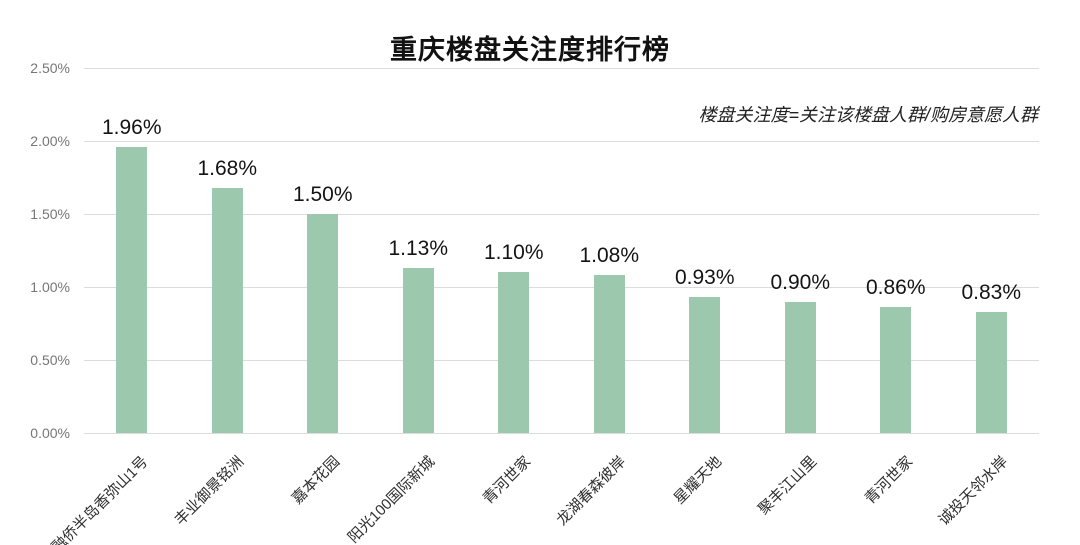 This screenshot has width=1080, height=545. Describe the element at coordinates (991, 292) in the screenshot. I see `bar-value-label: 0.83%` at that location.